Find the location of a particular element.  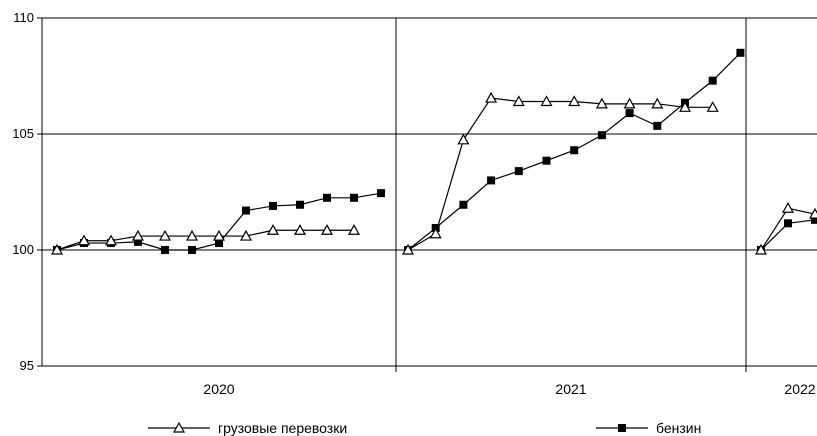

y-tick-label: 110 is located at coordinates (23, 17).